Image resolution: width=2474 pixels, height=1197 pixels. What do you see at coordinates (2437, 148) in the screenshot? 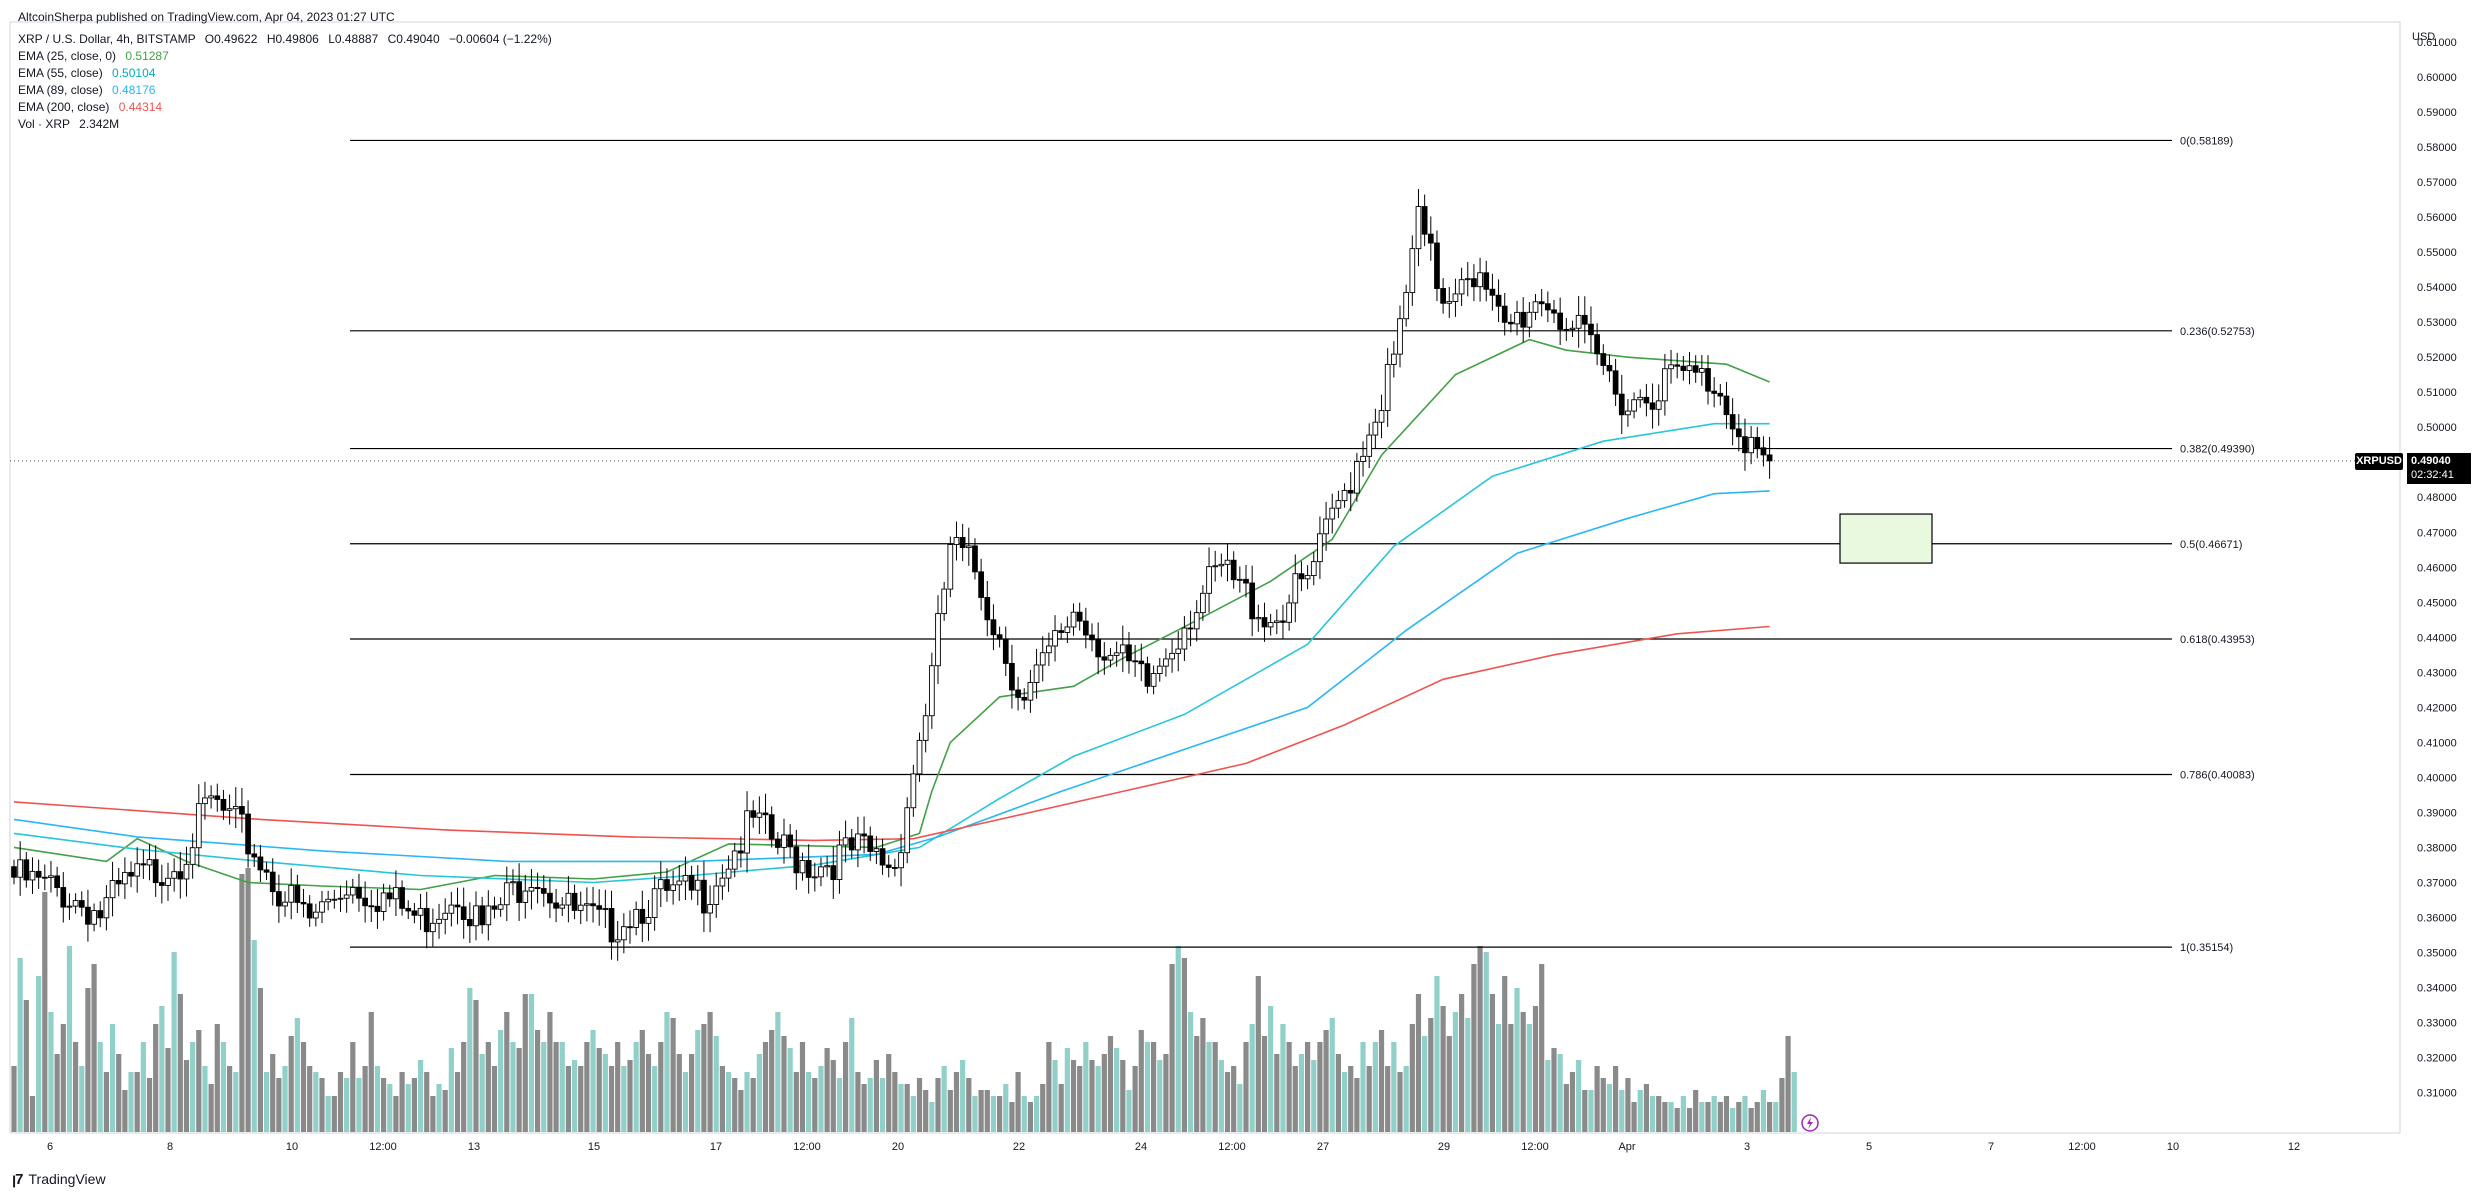
I see `price-tick-label: 0.58000` at bounding box center [2437, 148].